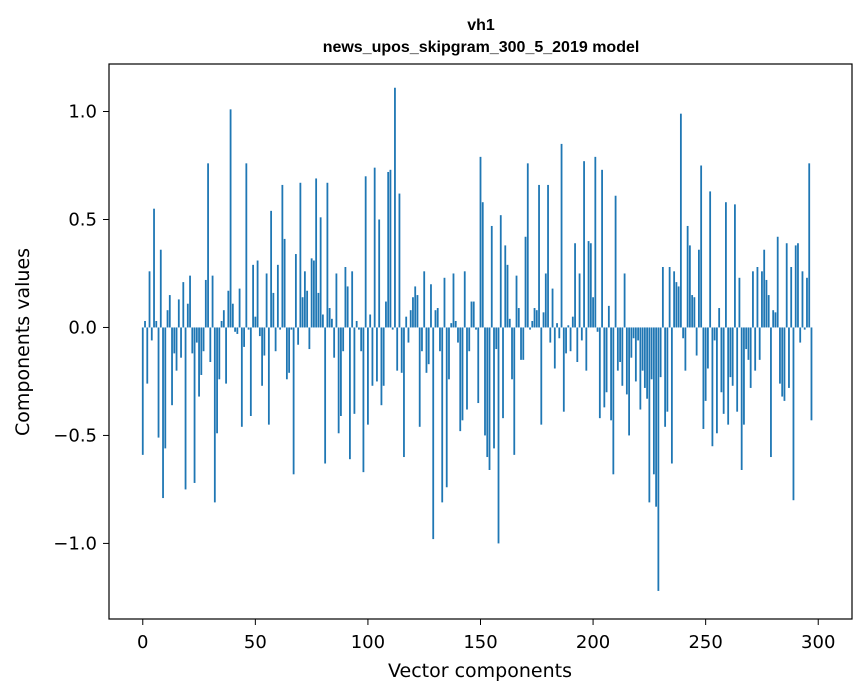 The image size is (867, 700). I want to click on x-tick-label: 0, so click(142, 642).